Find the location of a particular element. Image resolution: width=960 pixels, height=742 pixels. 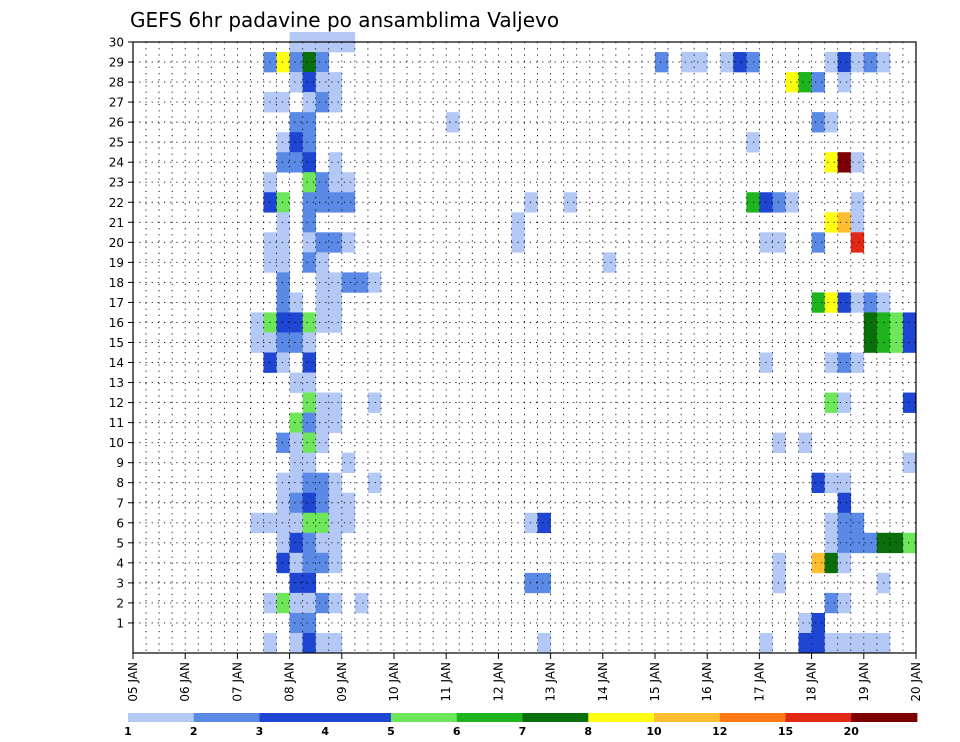

y-tick-label: 16 is located at coordinates (116, 323).